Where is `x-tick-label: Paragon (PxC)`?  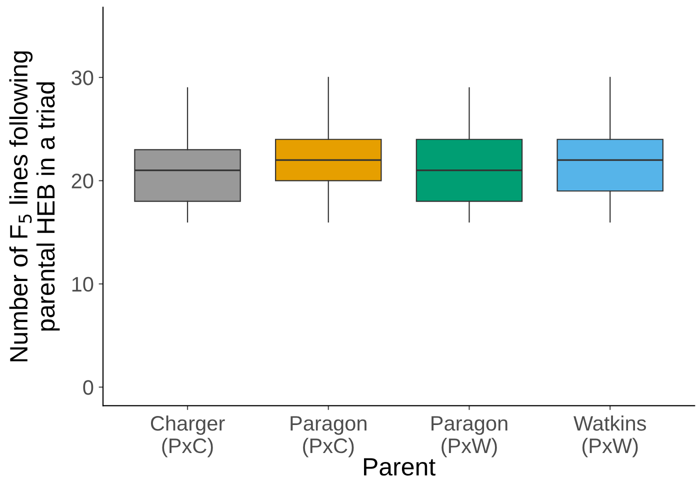
x-tick-label: Paragon (PxC) is located at coordinates (328, 437).